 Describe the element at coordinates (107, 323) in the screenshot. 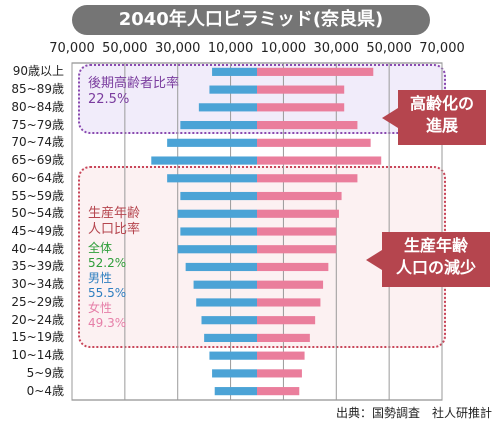

I see `female-value: 49.3%` at that location.